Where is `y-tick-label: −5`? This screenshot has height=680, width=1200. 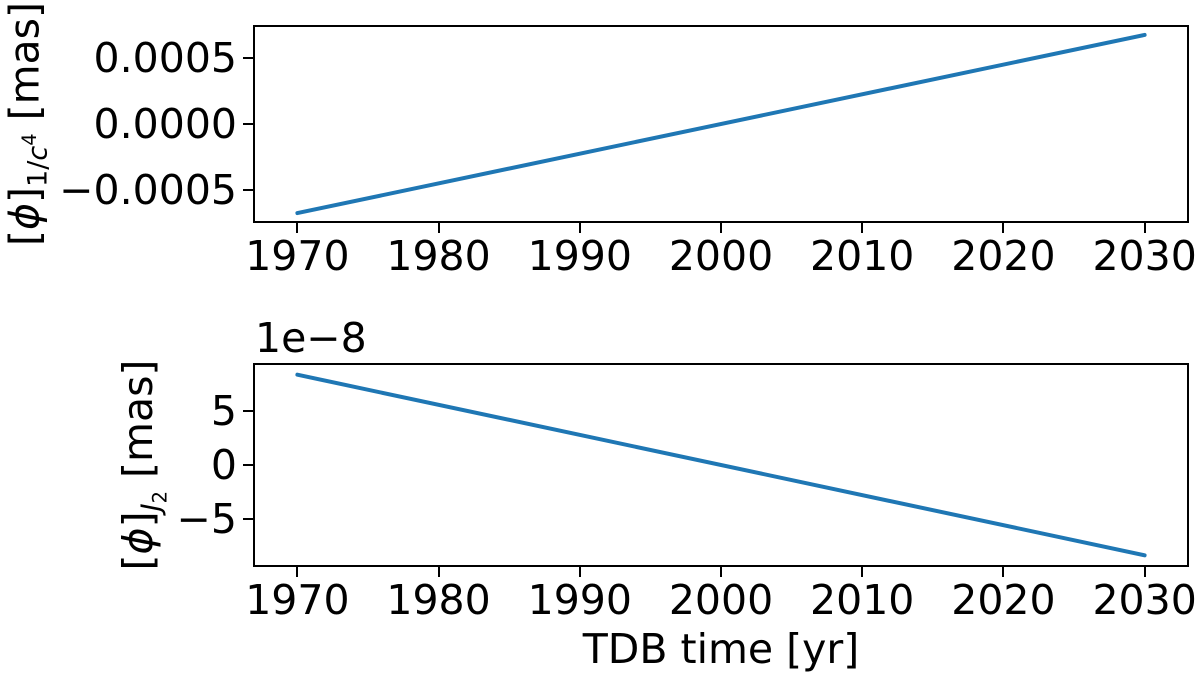
y-tick-label: −5 is located at coordinates (206, 518).